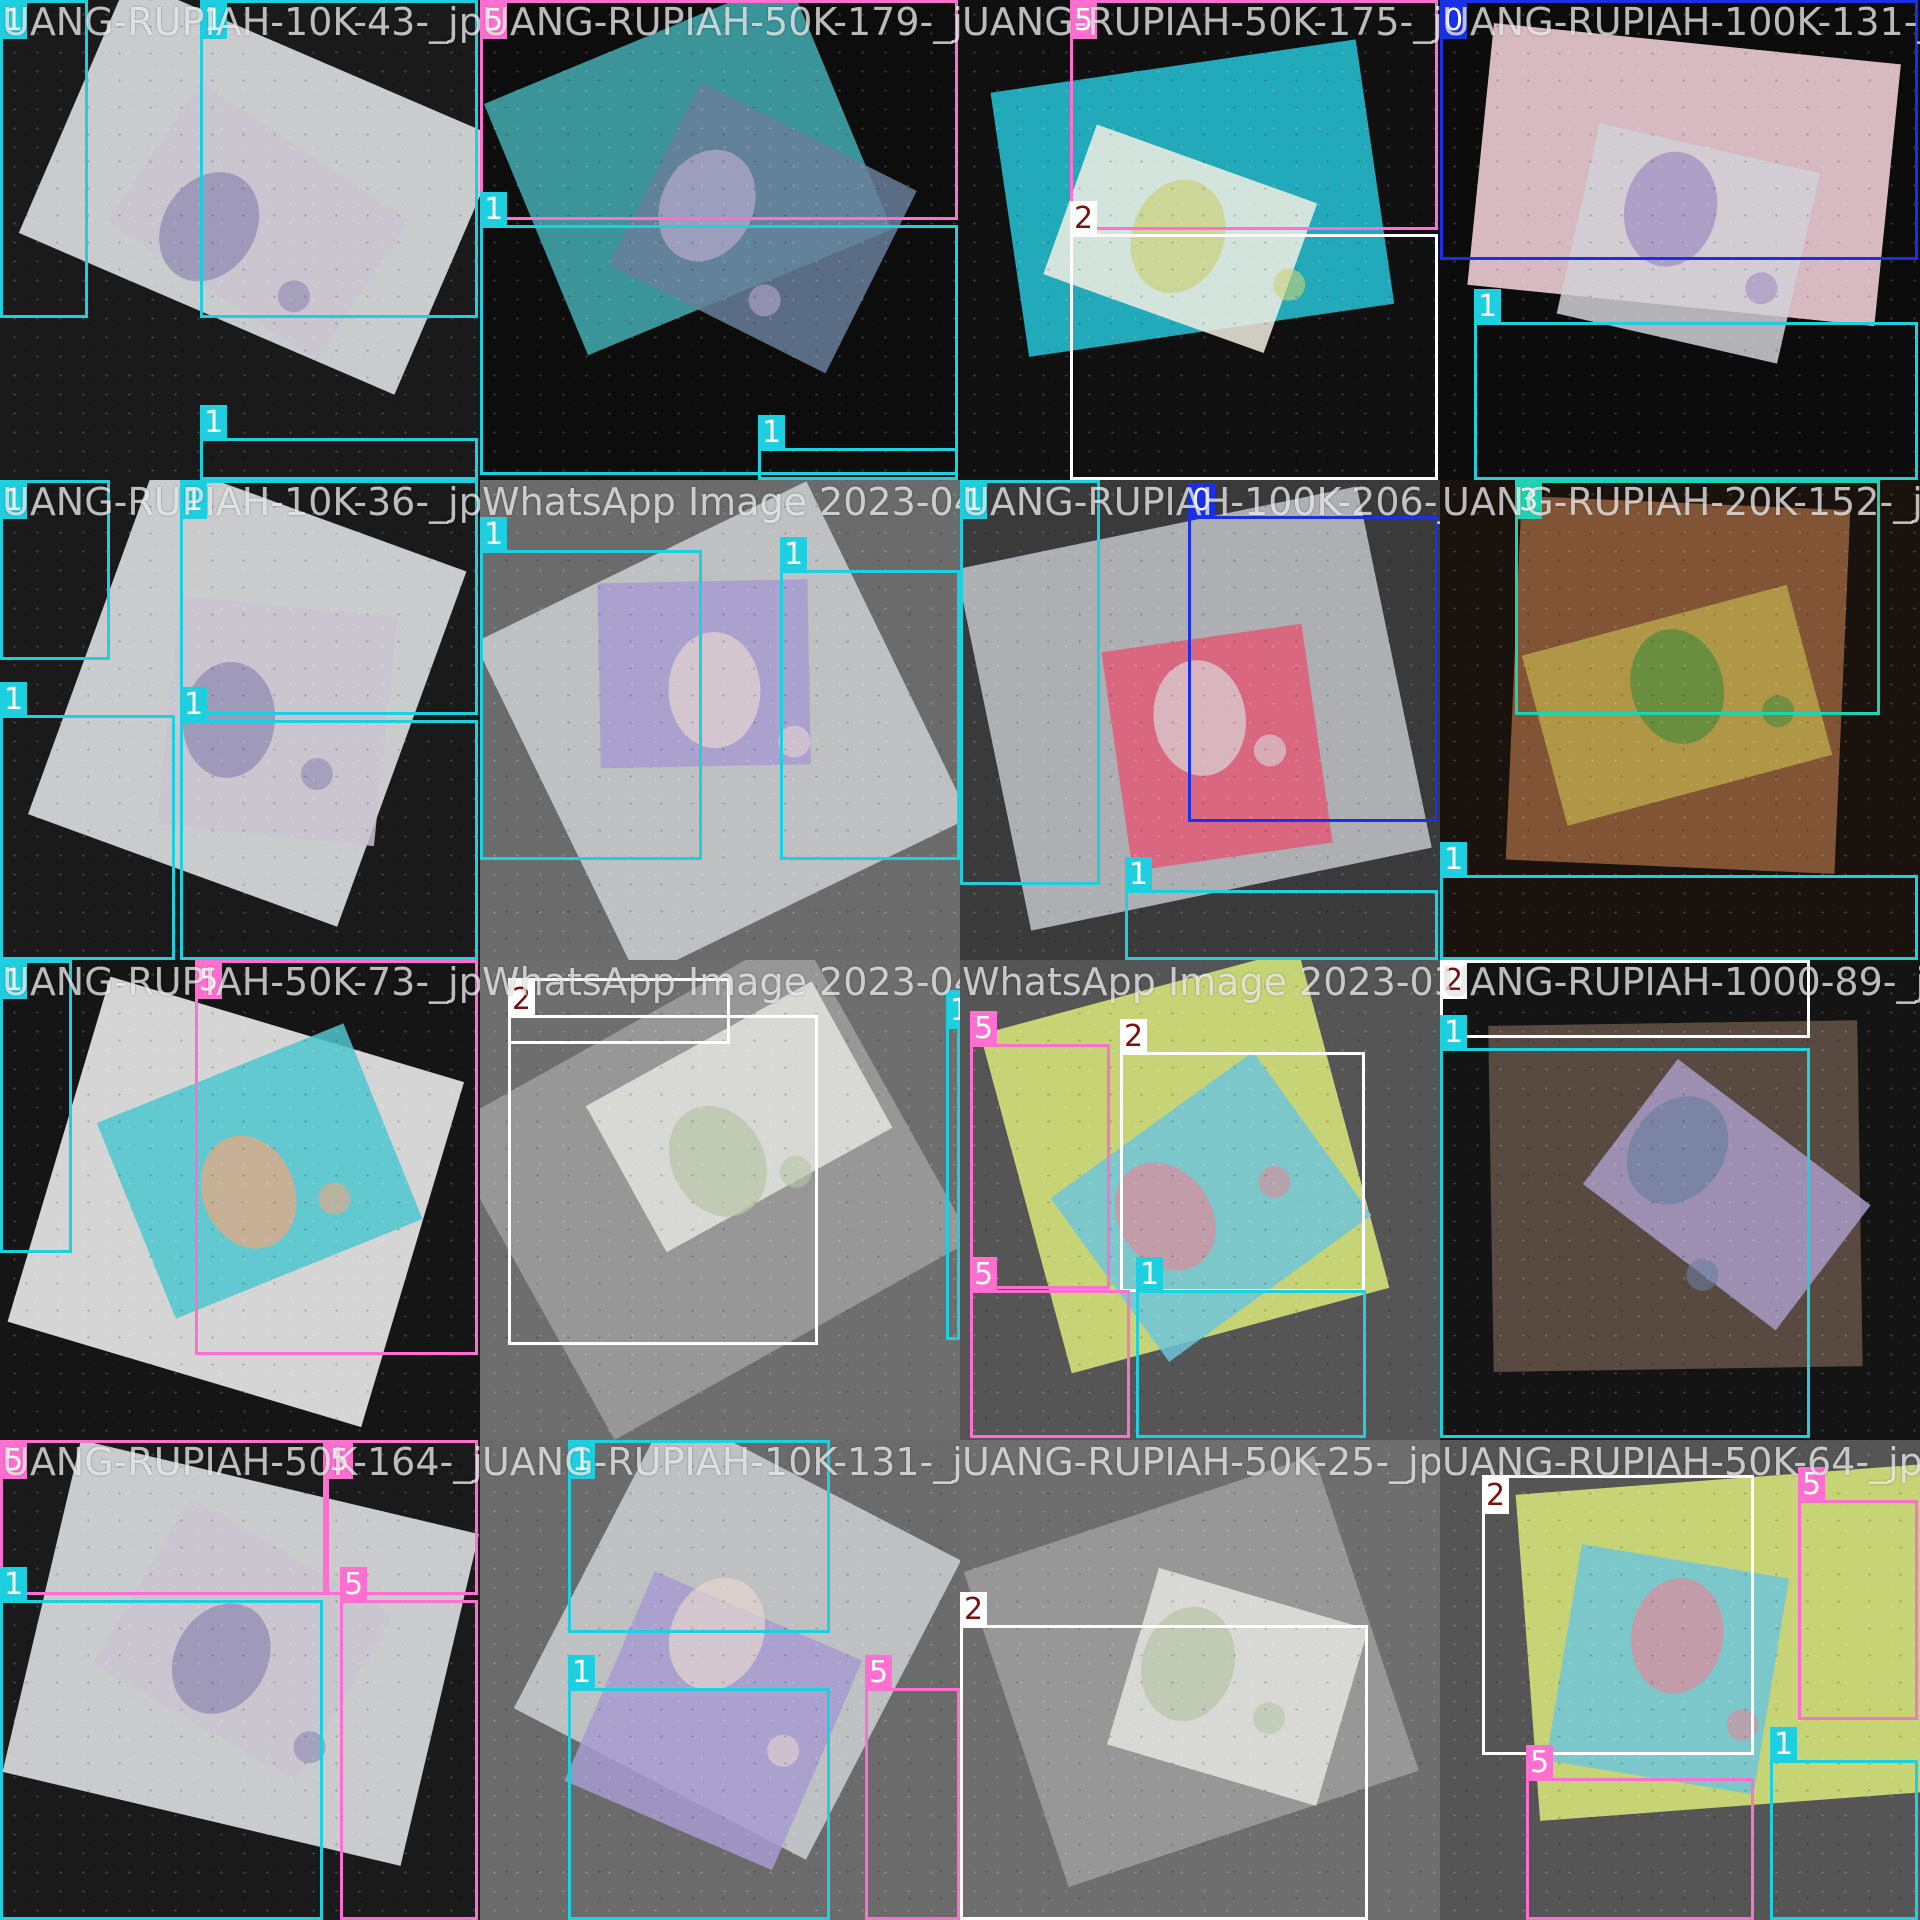 The width and height of the screenshot is (1920, 1920). Describe the element at coordinates (1528, 501) in the screenshot. I see `bbox-label: 3` at that location.